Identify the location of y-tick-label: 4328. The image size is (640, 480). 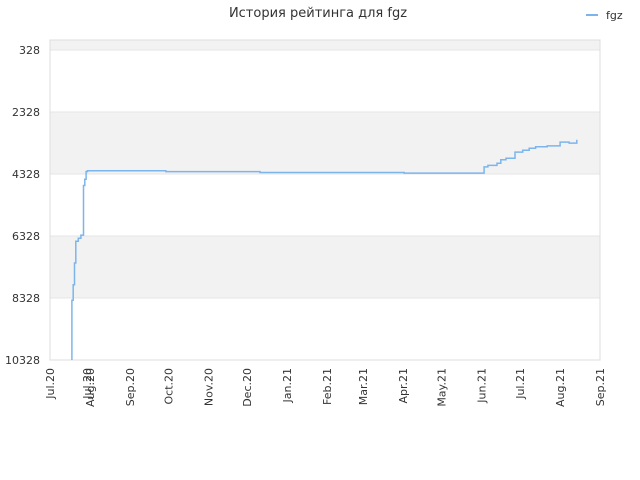
(26, 174).